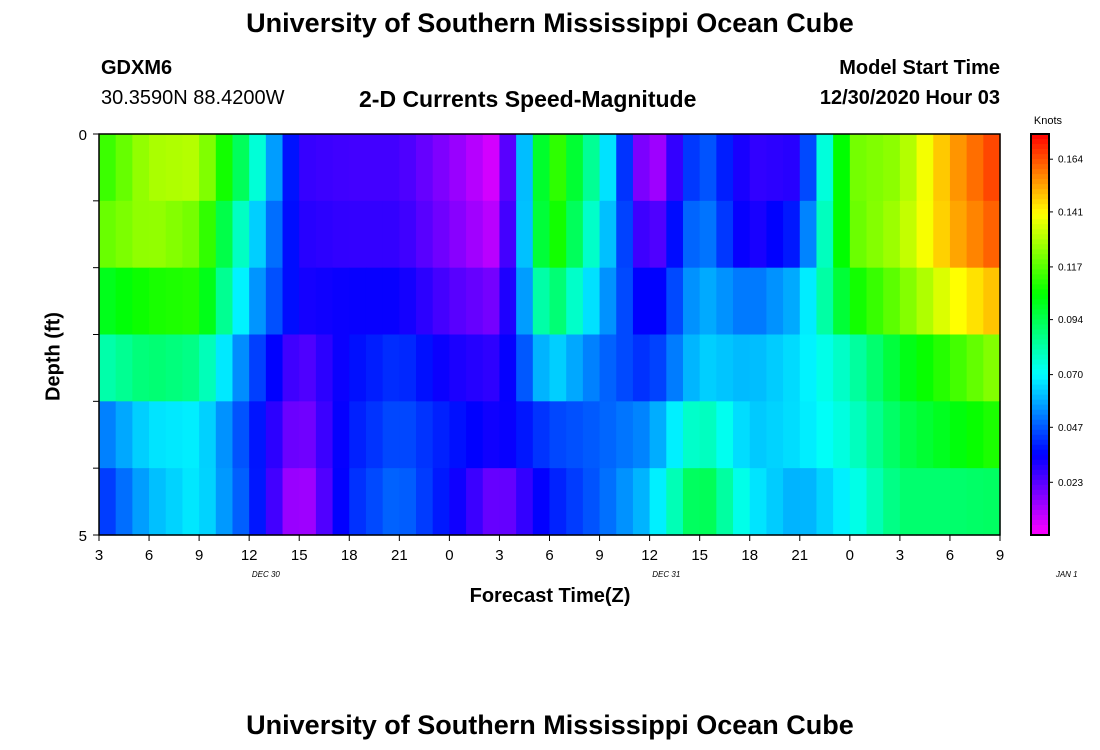 The image size is (1100, 750). I want to click on x-tick-label: 9, so click(1000, 555).